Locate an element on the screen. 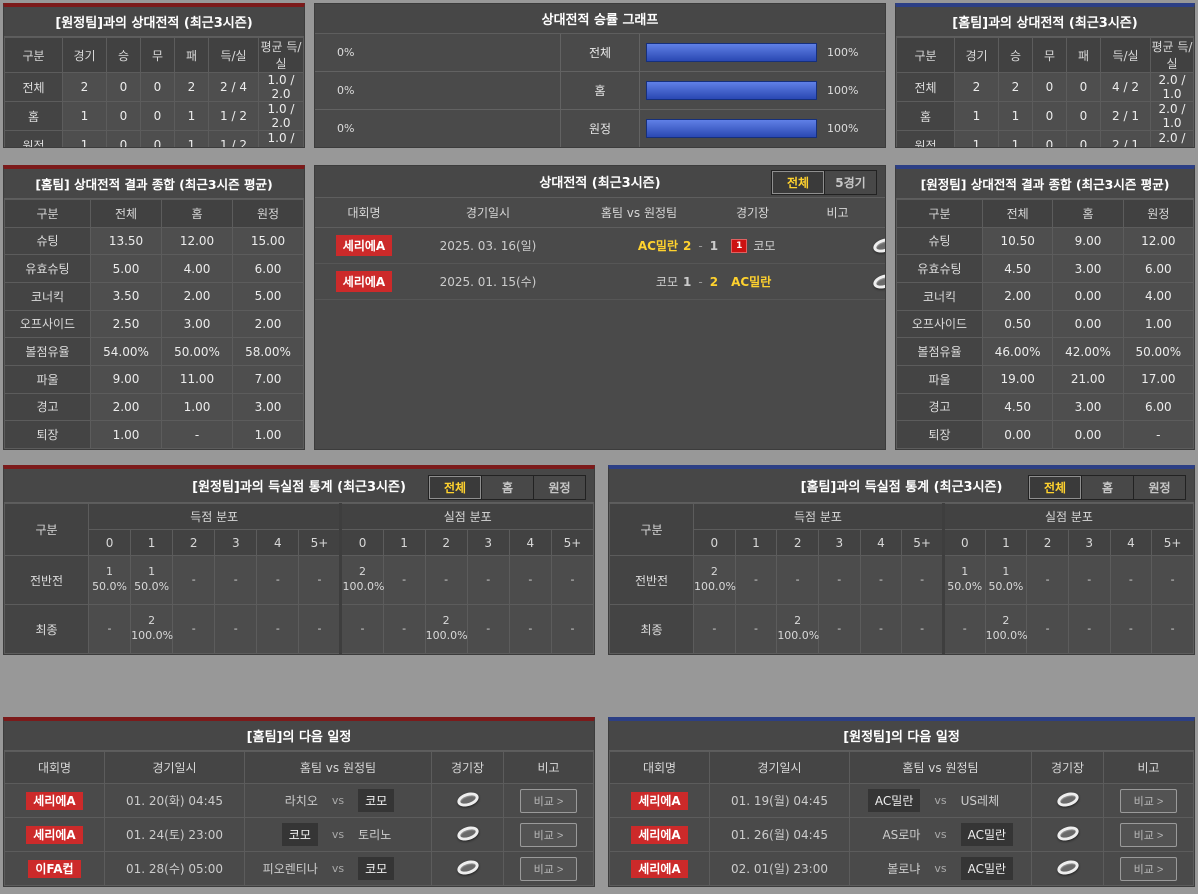  cell: 9.00 is located at coordinates (1088, 241).